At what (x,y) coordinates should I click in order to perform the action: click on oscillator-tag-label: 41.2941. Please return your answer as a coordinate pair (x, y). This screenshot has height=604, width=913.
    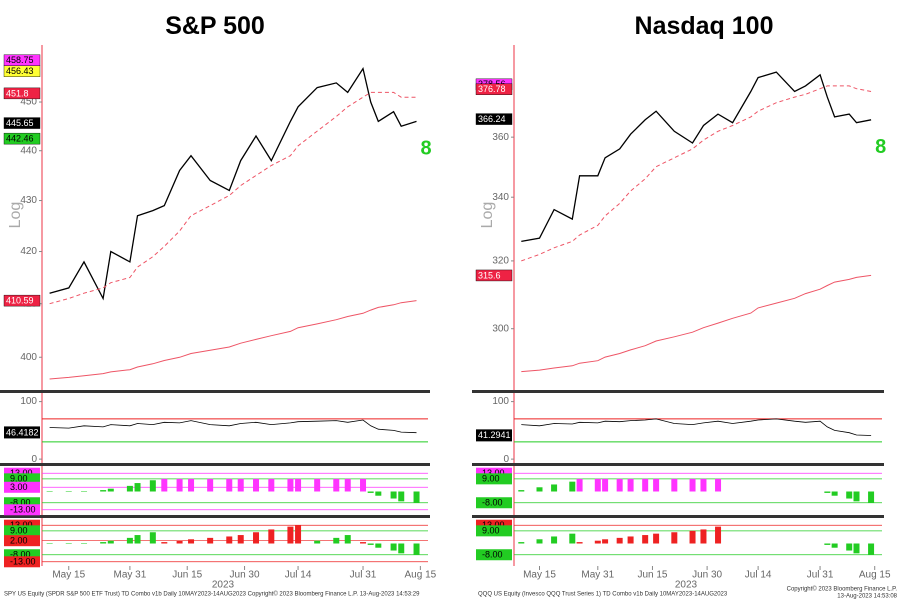
    Looking at the image, I should click on (494, 435).